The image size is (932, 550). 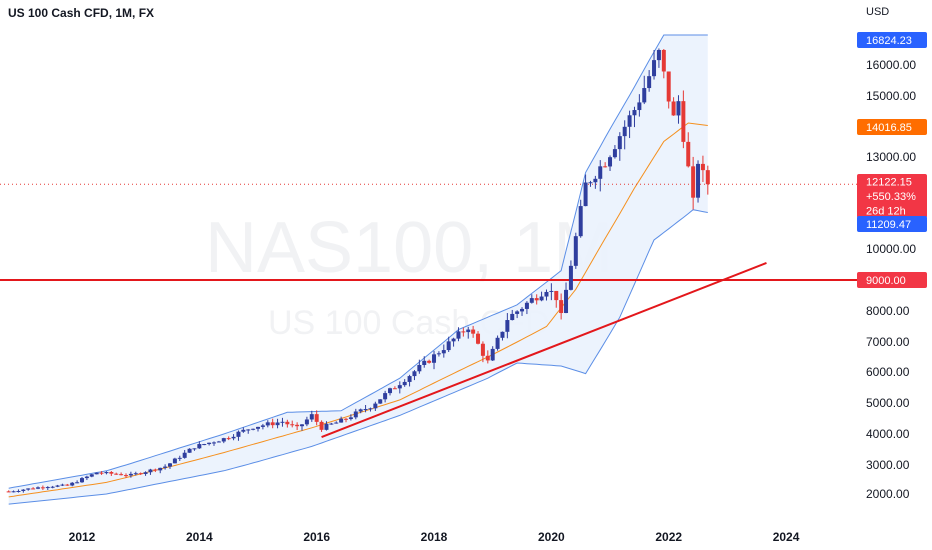 What do you see at coordinates (82, 537) in the screenshot?
I see `x-tick-label: 2012` at bounding box center [82, 537].